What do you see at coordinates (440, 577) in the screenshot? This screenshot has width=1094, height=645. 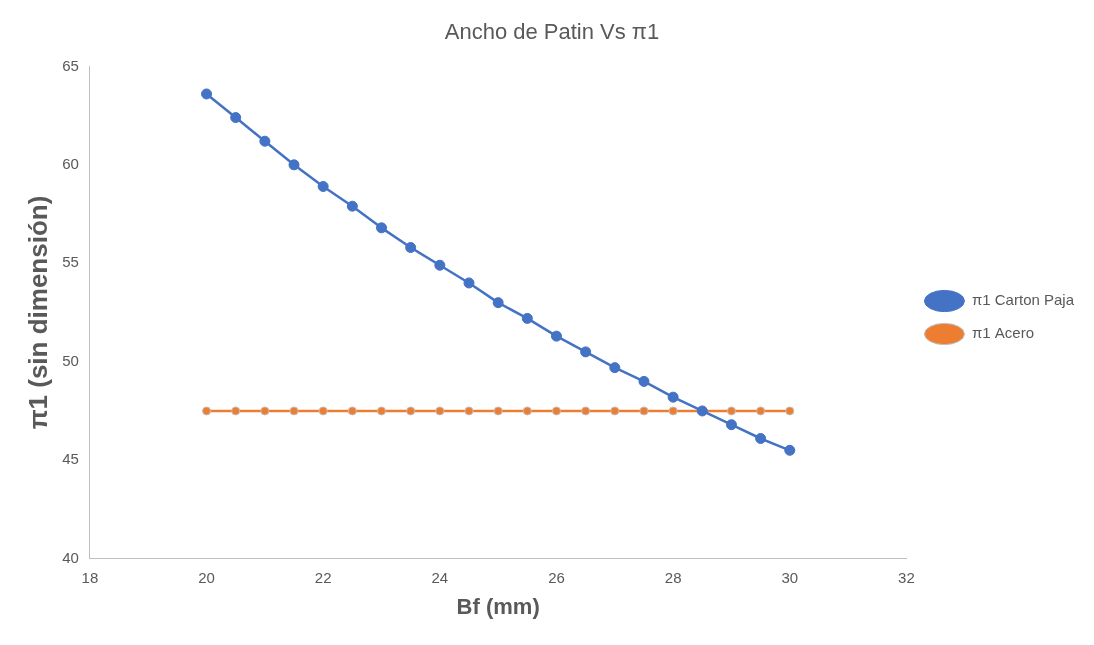 I see `x-tick-label: 24` at bounding box center [440, 577].